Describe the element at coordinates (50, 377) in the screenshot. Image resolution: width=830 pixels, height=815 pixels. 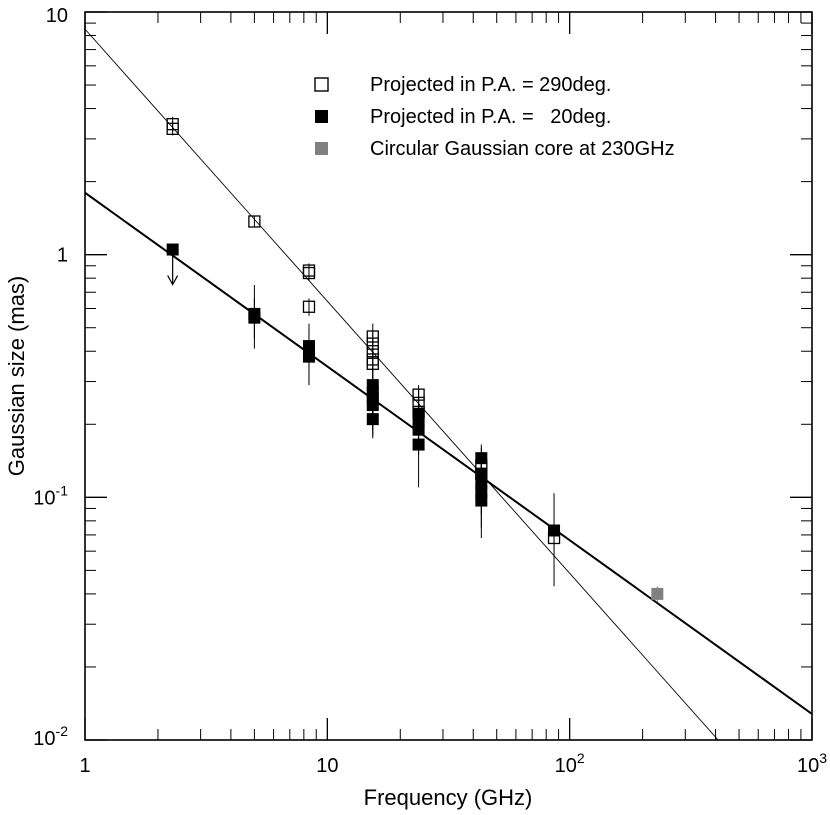
I see `y-tick-labels: 10⁻² 10⁻¹ 1 10` at that location.